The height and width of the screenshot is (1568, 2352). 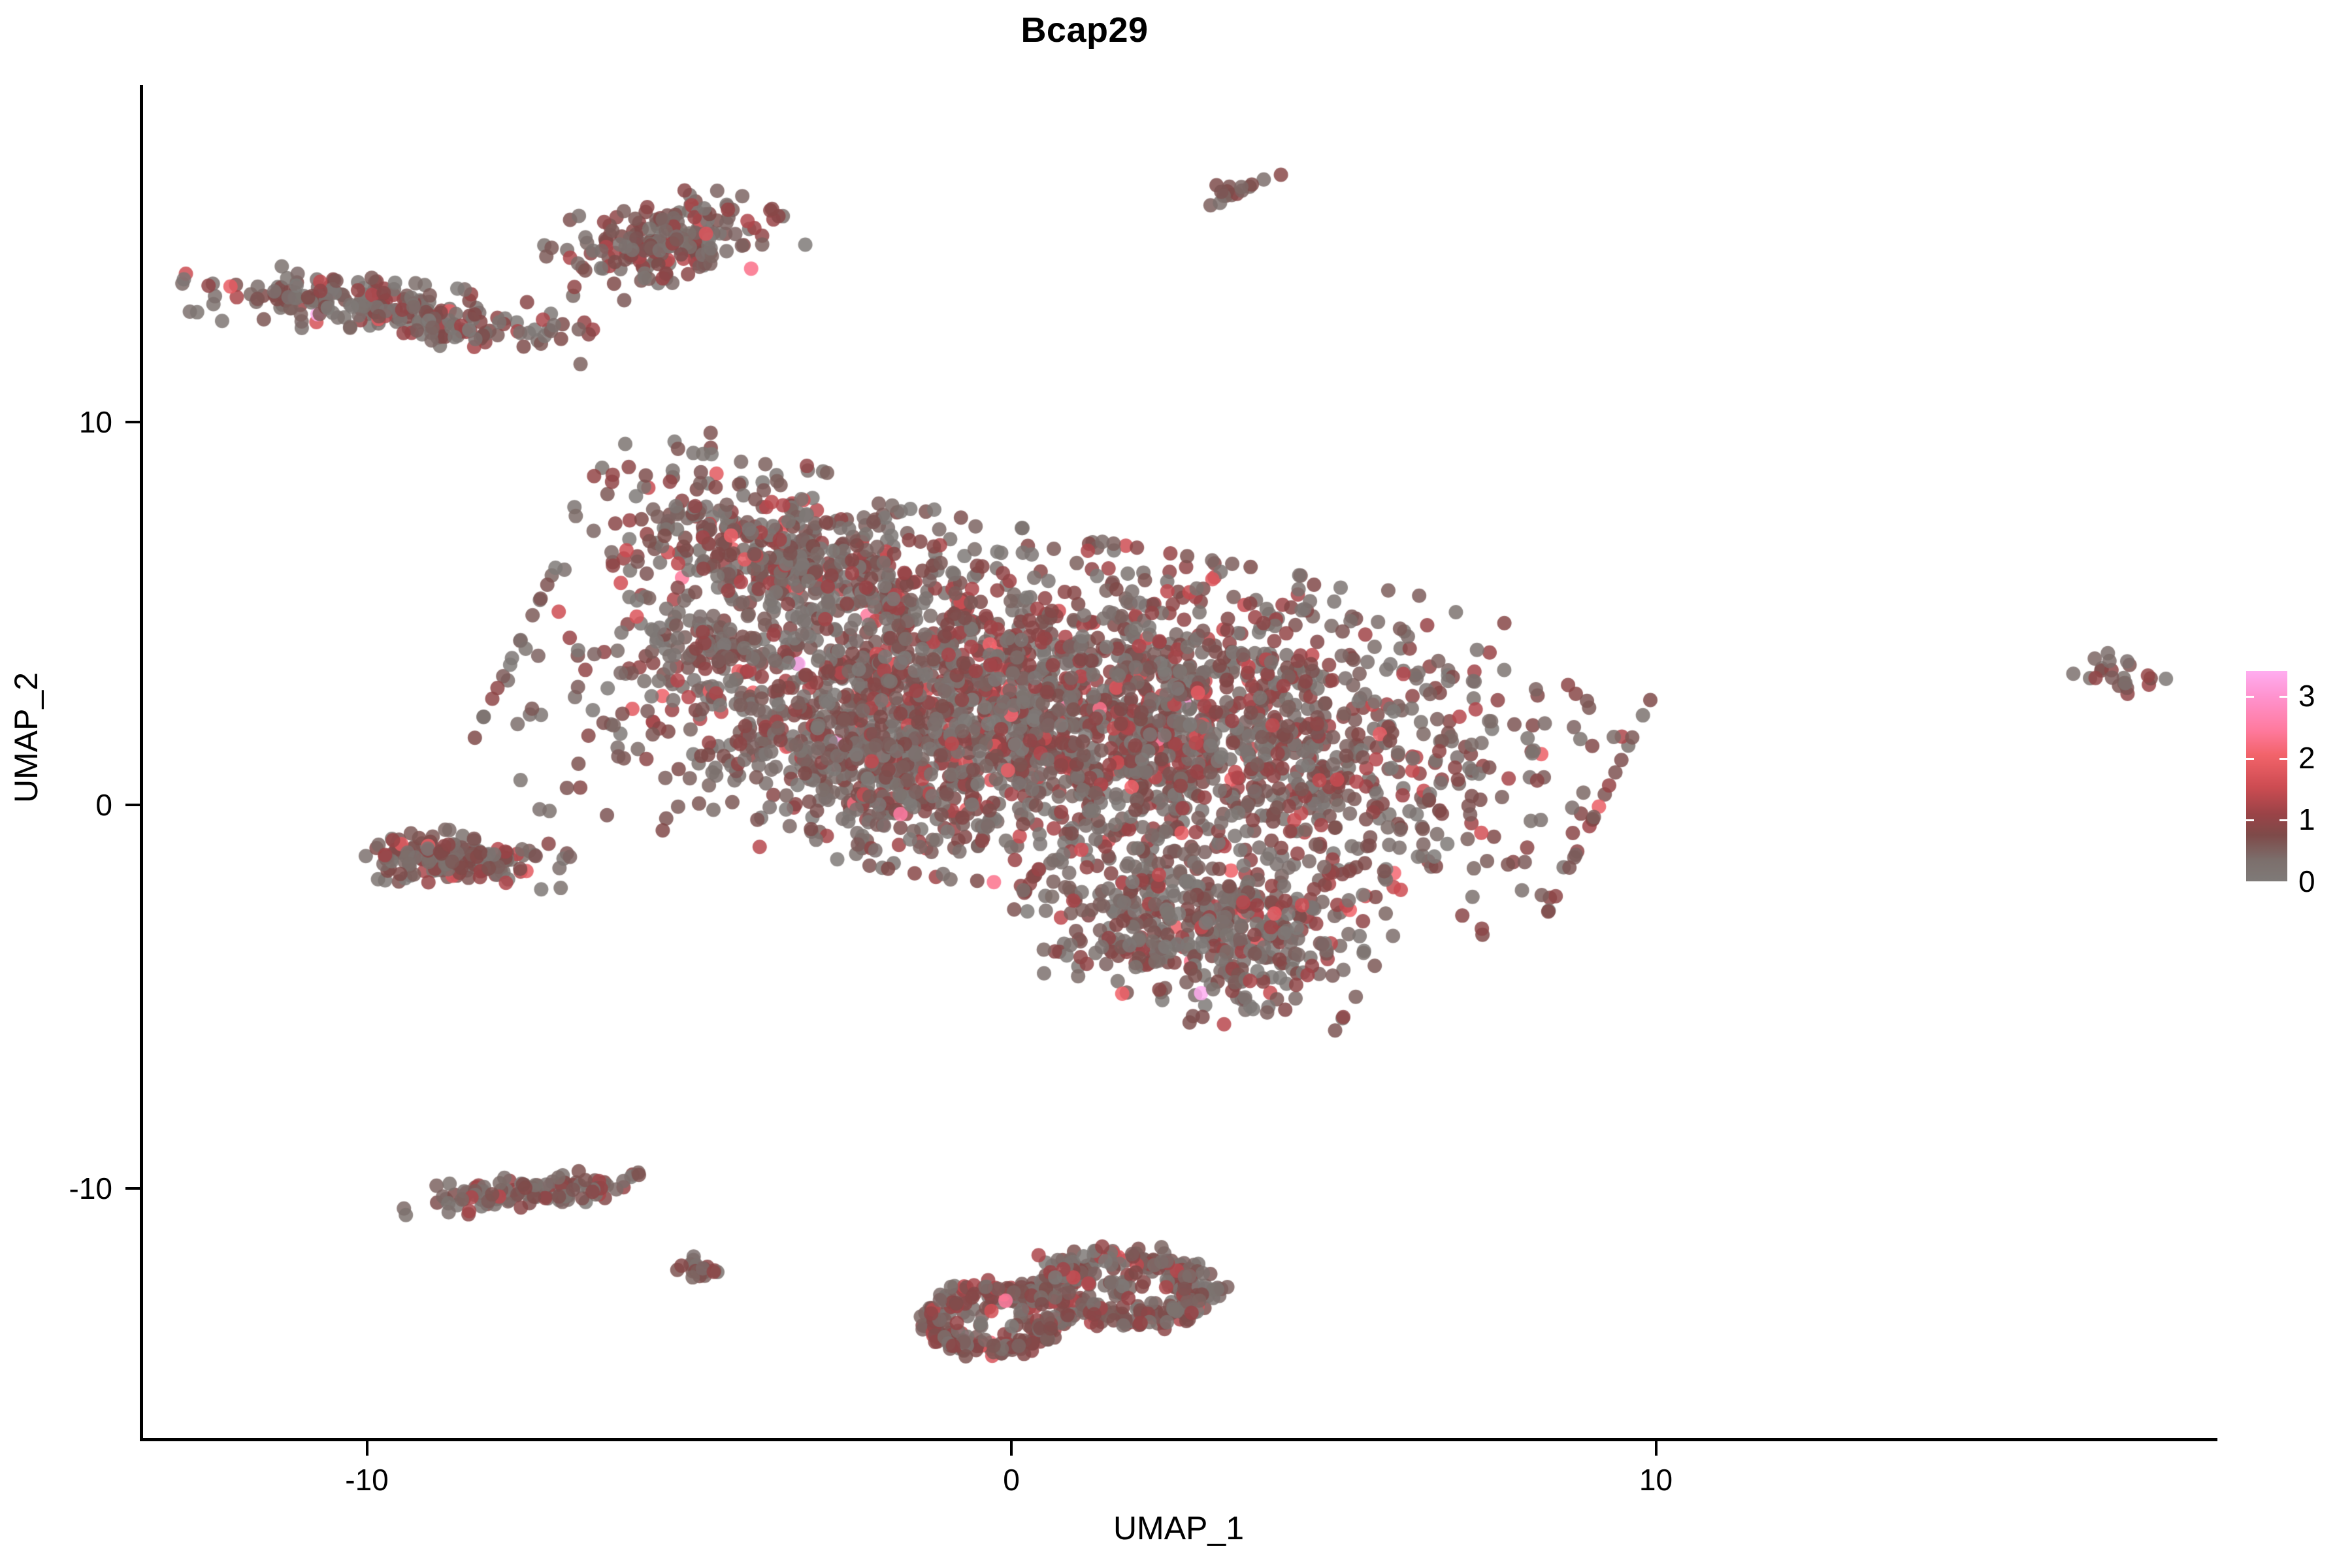 I want to click on x-tick-label: -10, so click(x=367, y=1480).